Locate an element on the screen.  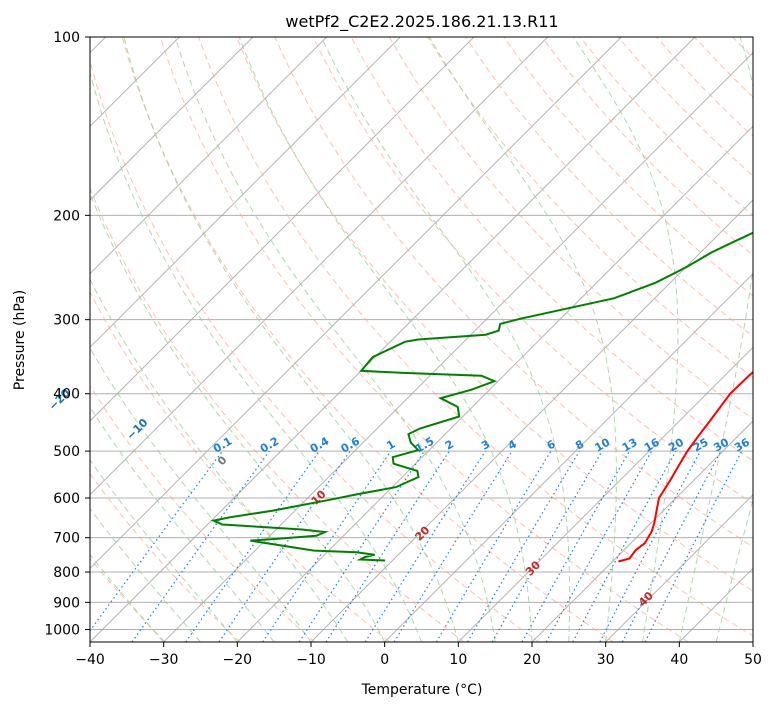
mixing-ratio-label: 30 is located at coordinates (721, 444).